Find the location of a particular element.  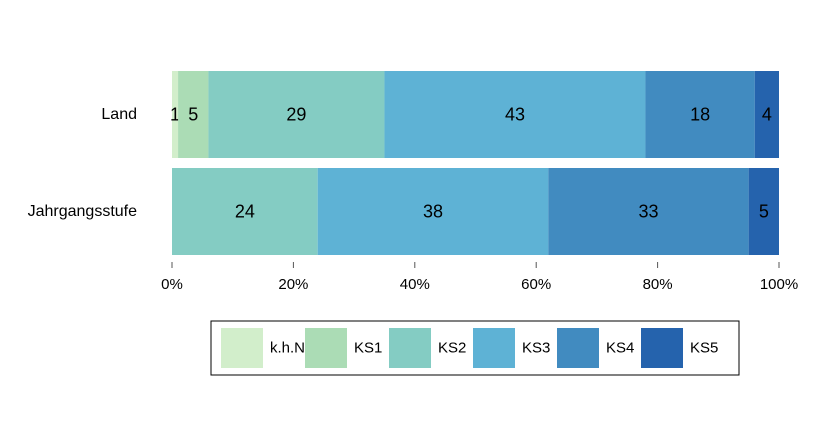

legend-label: KS4 is located at coordinates (620, 348).